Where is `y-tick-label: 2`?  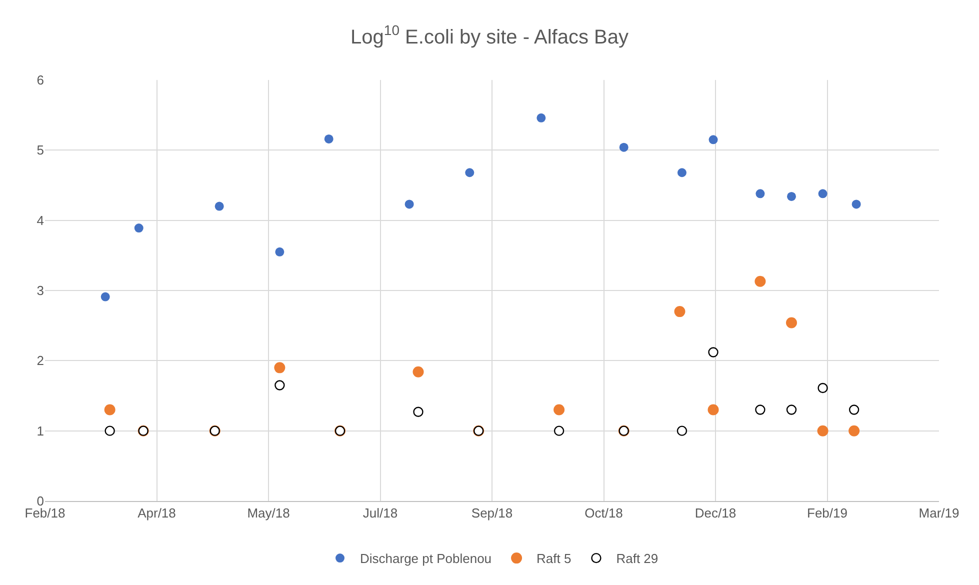
y-tick-label: 2 is located at coordinates (40, 360).